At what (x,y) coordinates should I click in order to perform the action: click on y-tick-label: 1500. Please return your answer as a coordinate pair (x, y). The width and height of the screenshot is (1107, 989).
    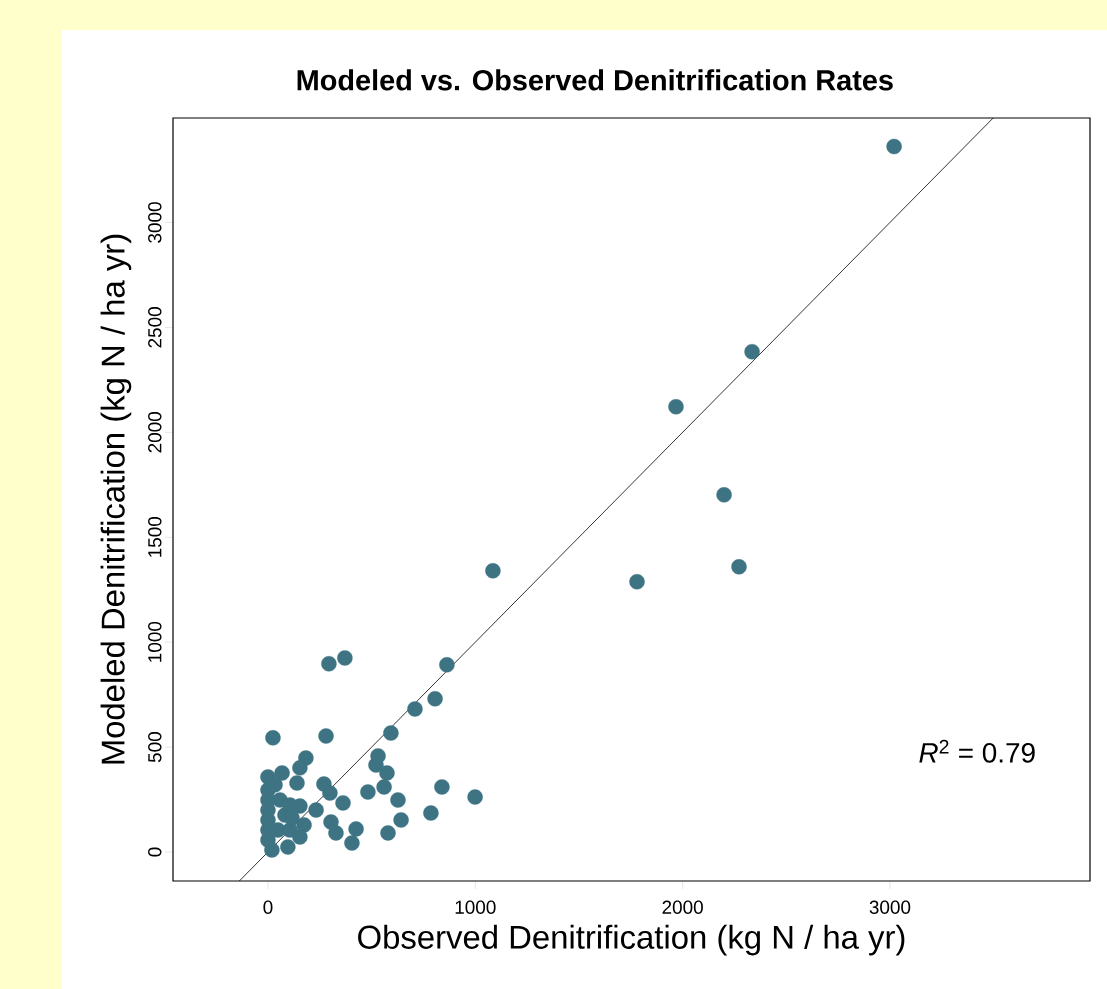
    Looking at the image, I should click on (155, 536).